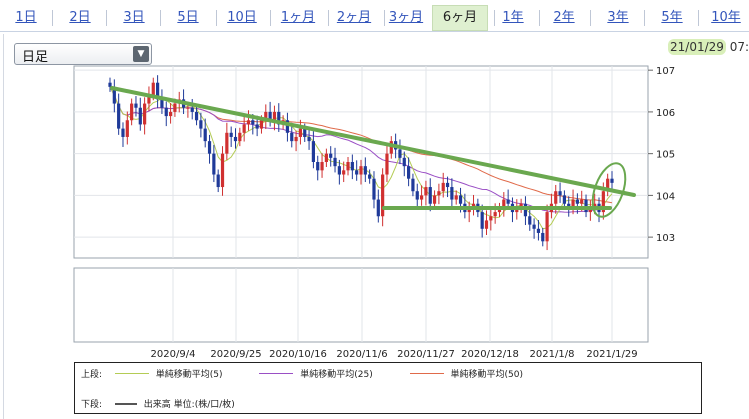 This screenshot has height=419, width=749. Describe the element at coordinates (131, 373) in the screenshot. I see `legend-ma5-swatch` at that location.